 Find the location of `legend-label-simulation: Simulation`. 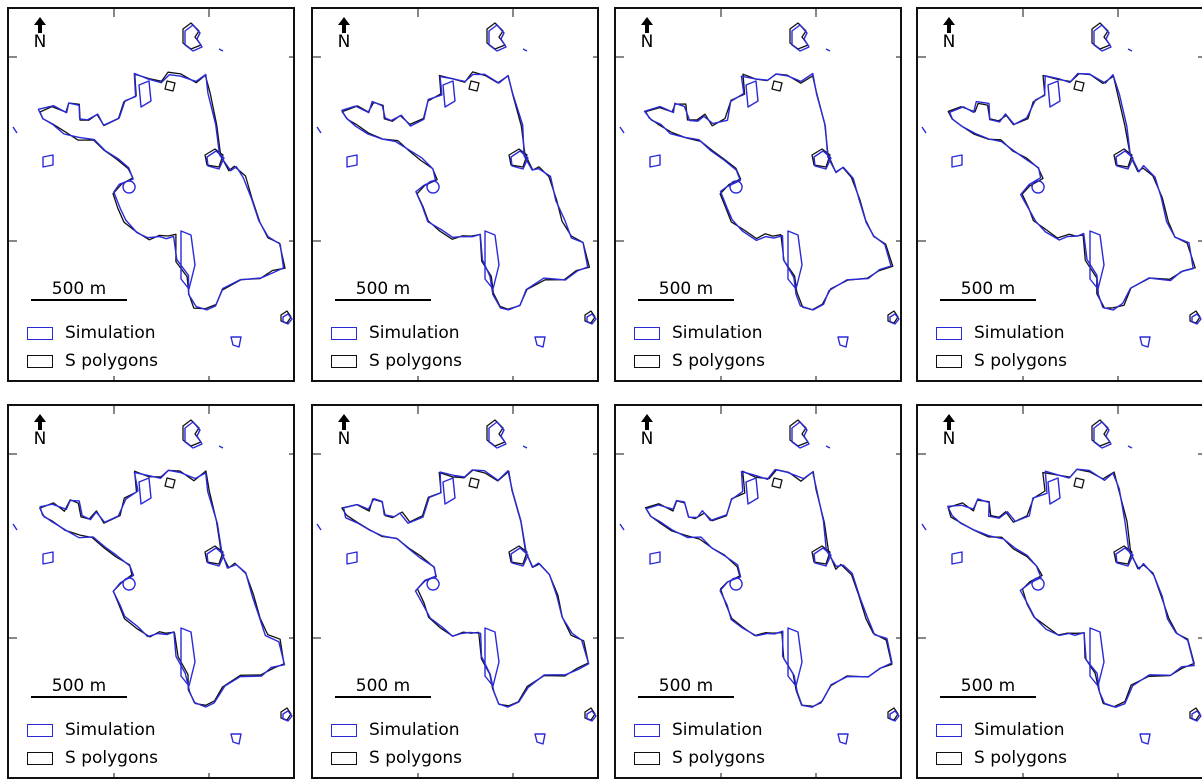

legend-label-simulation: Simulation is located at coordinates (1019, 333).